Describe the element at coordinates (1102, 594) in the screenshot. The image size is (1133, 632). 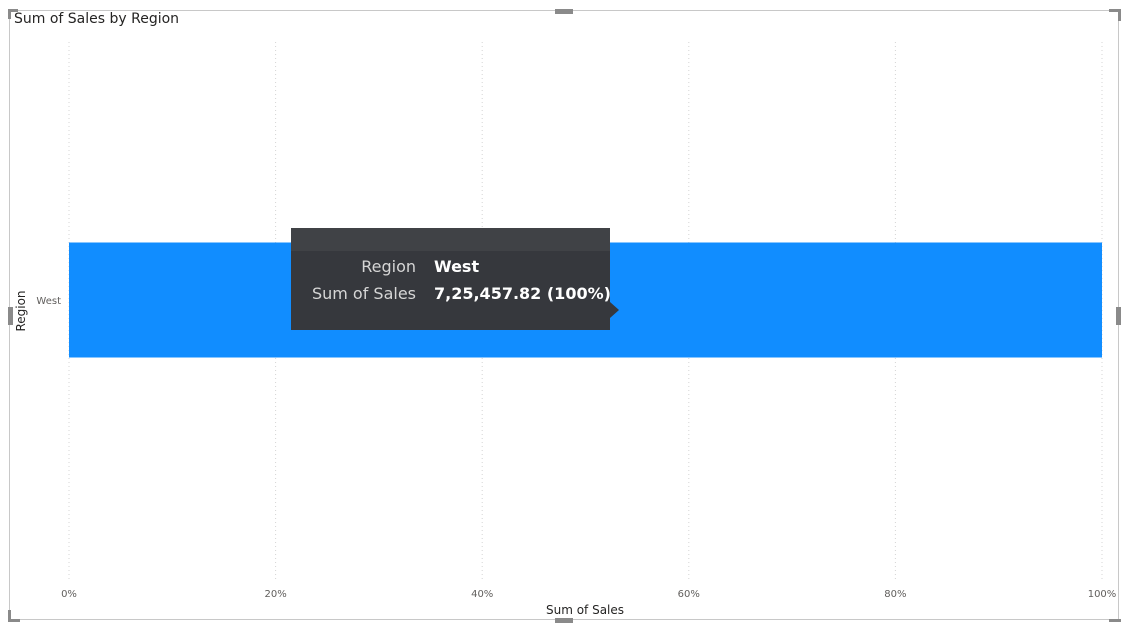
I see `x-tick-label: 100%` at that location.